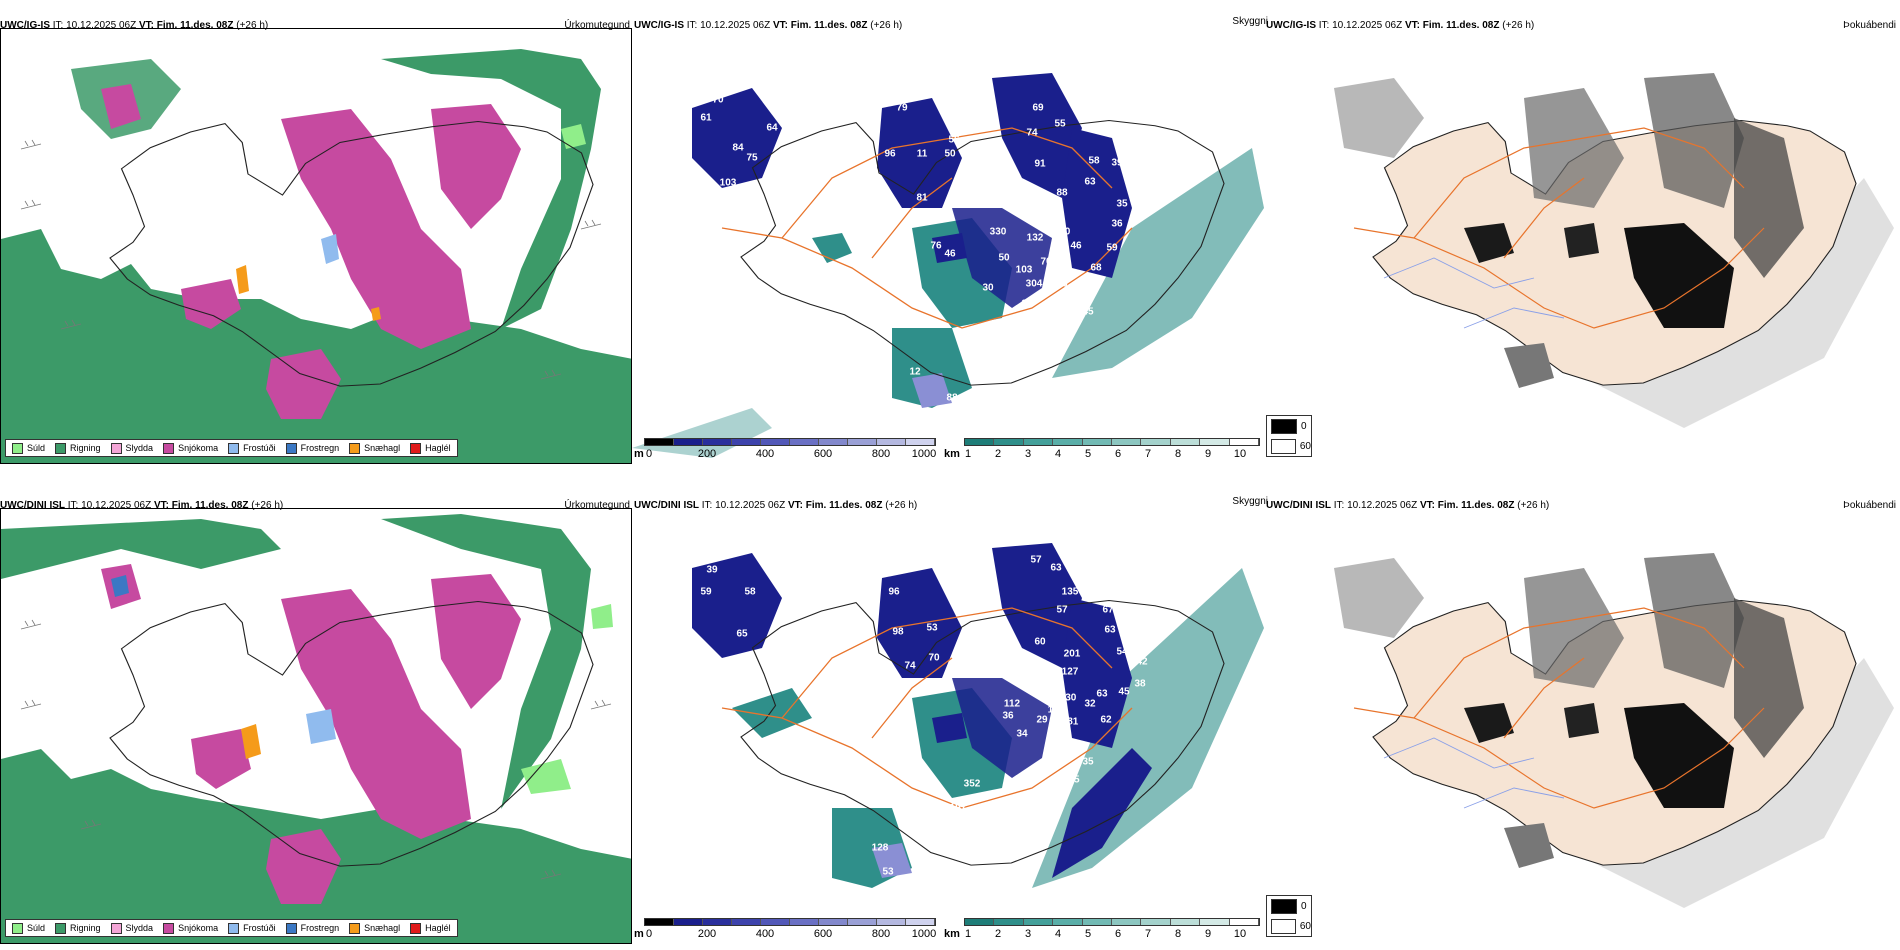 This screenshot has height=950, width=1900. Describe the element at coordinates (888, 872) in the screenshot. I see `cloud-value: 53` at that location.